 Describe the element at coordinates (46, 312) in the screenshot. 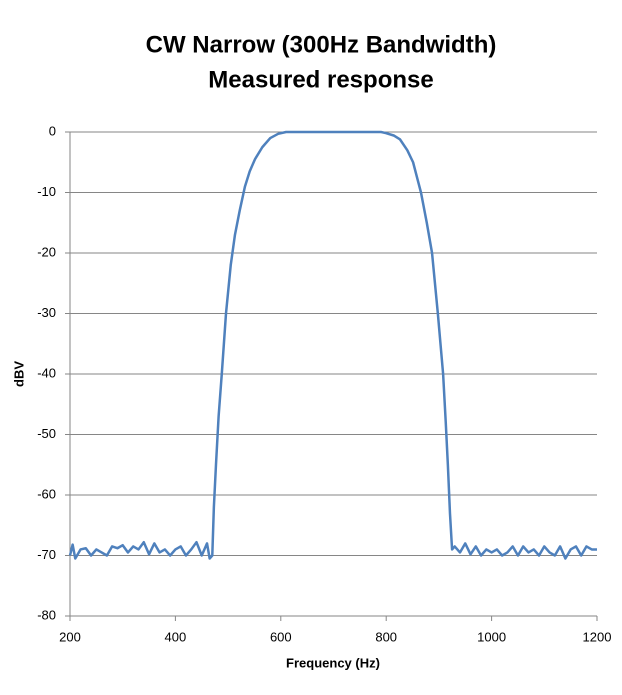

I see `y-tick-label: -30` at that location.